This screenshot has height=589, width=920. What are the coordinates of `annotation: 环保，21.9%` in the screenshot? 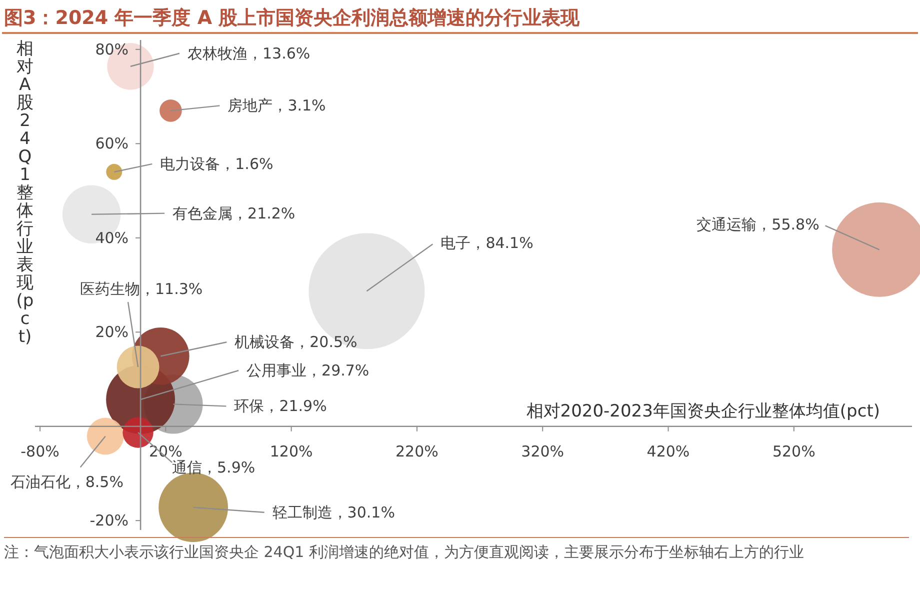 It's located at (280, 406).